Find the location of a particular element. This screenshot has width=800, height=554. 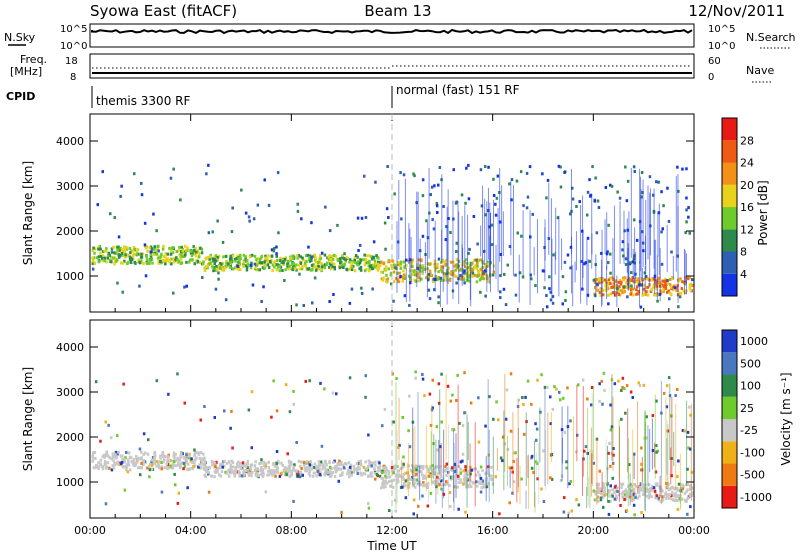

colorbar-segment is located at coordinates (729, 497).